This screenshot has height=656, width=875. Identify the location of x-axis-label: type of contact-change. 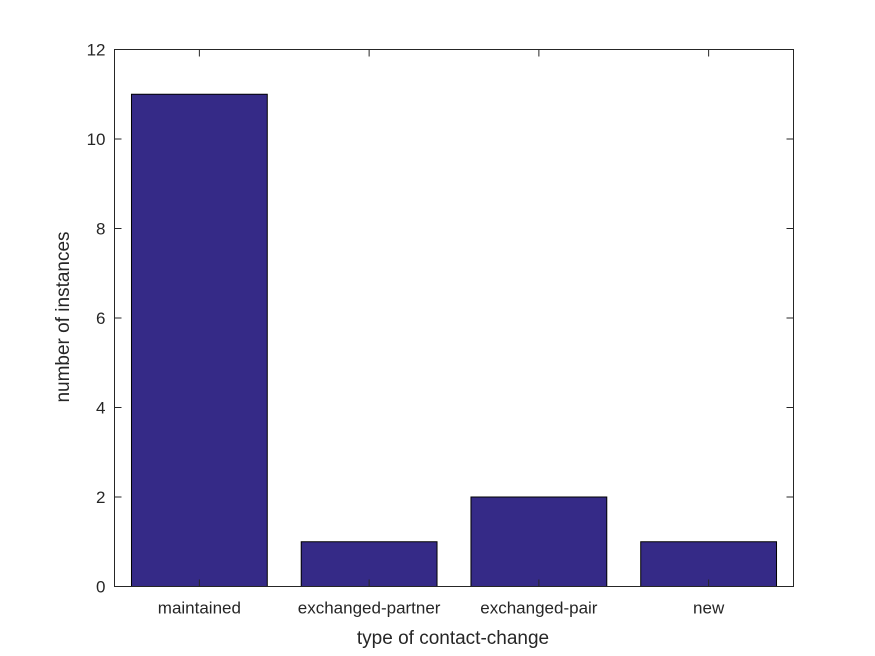
(453, 638).